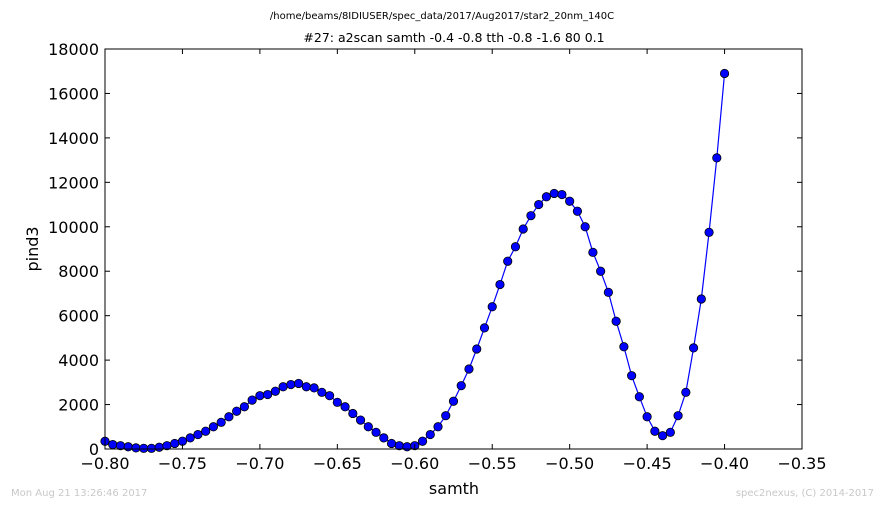 The height and width of the screenshot is (509, 884). What do you see at coordinates (804, 493) in the screenshot?
I see `credit-label: spec2nexus, (C) 2014-2017` at bounding box center [804, 493].